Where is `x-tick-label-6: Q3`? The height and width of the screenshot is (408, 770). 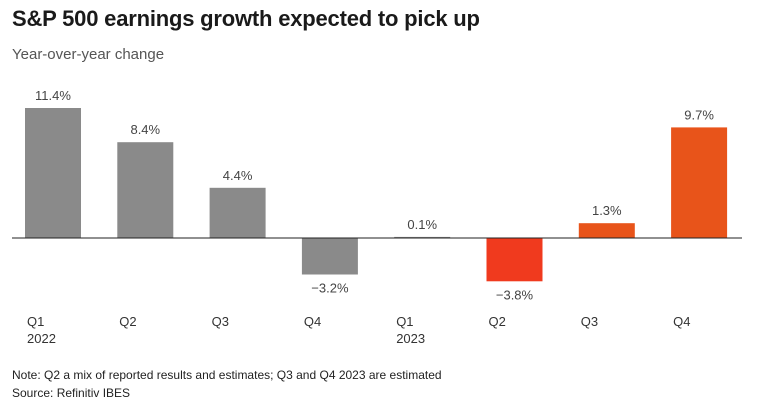
x-tick-label-6: Q3 is located at coordinates (589, 321).